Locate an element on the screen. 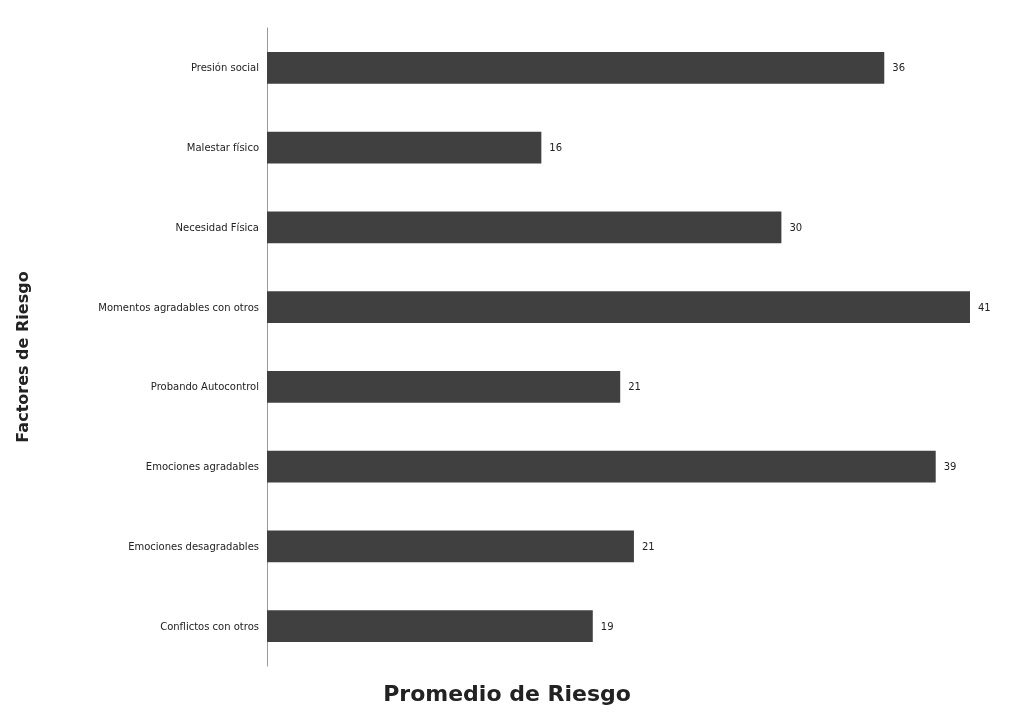  data-label: 36 is located at coordinates (898, 68).